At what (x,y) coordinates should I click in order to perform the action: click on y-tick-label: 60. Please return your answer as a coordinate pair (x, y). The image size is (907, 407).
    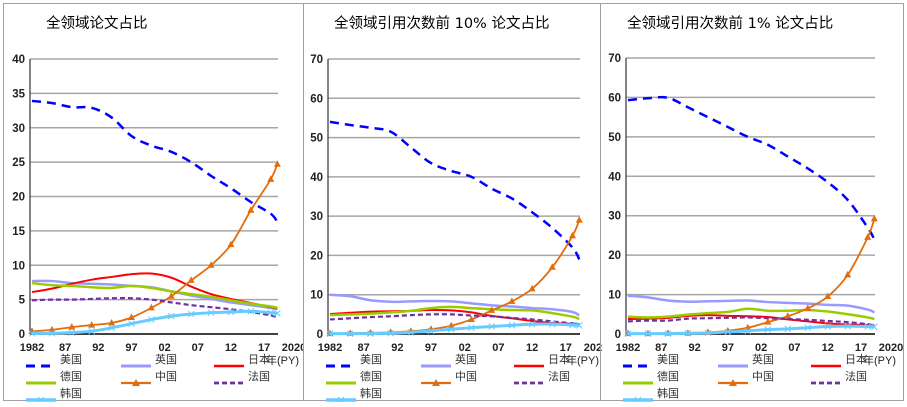
    Looking at the image, I should click on (316, 99).